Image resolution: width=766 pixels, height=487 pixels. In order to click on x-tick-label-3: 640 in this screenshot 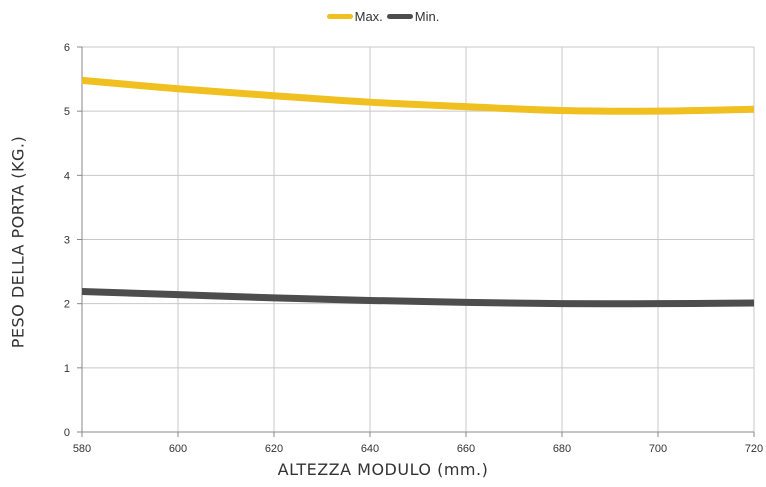, I will do `click(370, 449)`.